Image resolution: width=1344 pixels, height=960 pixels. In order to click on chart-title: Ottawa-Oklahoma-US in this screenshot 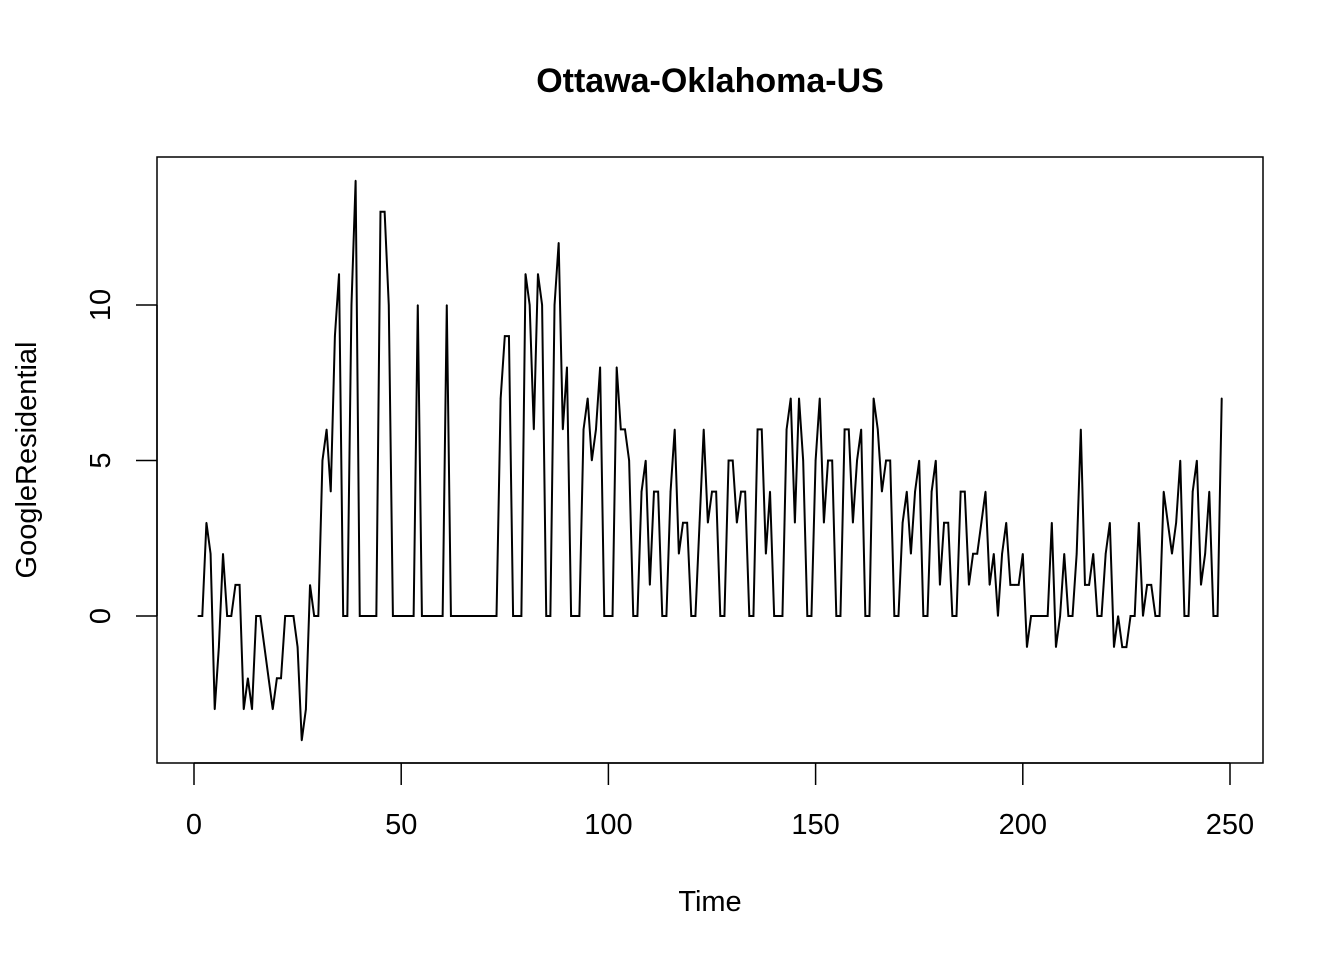, I will do `click(710, 81)`.